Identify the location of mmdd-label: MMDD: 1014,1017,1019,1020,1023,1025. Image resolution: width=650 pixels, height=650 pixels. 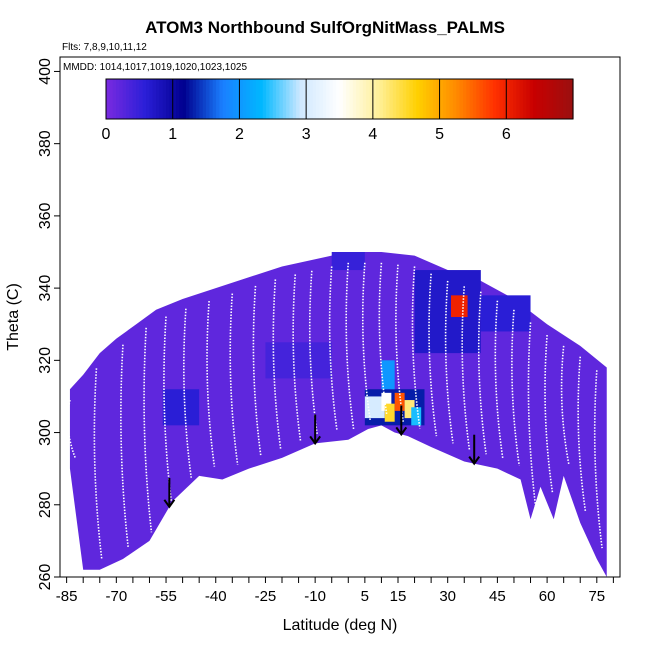
(155, 67).